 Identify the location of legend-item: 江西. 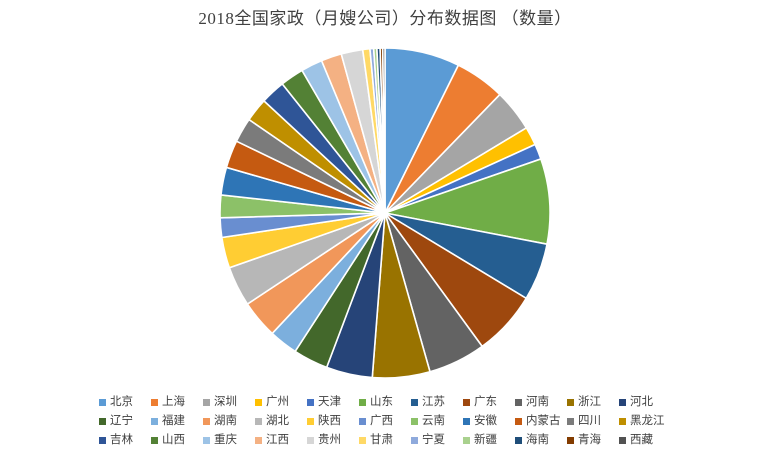
(281, 440).